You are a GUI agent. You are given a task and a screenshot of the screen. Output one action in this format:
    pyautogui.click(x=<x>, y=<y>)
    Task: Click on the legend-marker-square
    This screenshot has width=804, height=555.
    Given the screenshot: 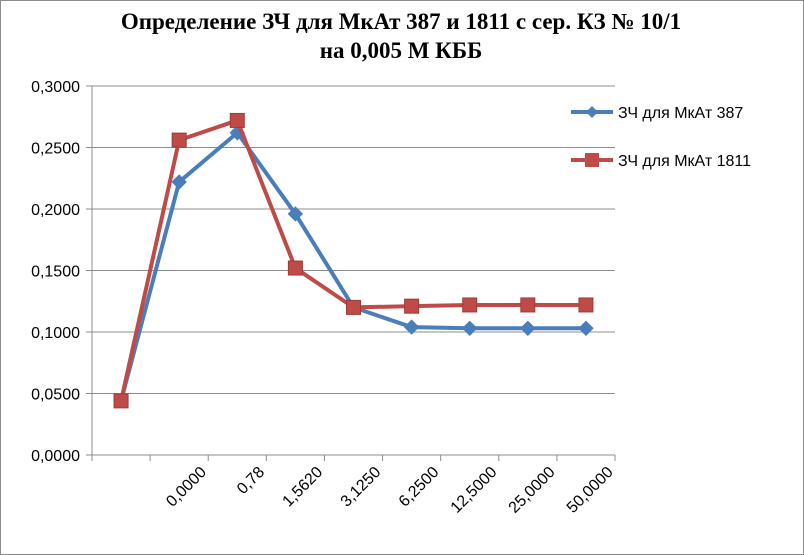 What is the action you would take?
    pyautogui.click(x=592, y=160)
    